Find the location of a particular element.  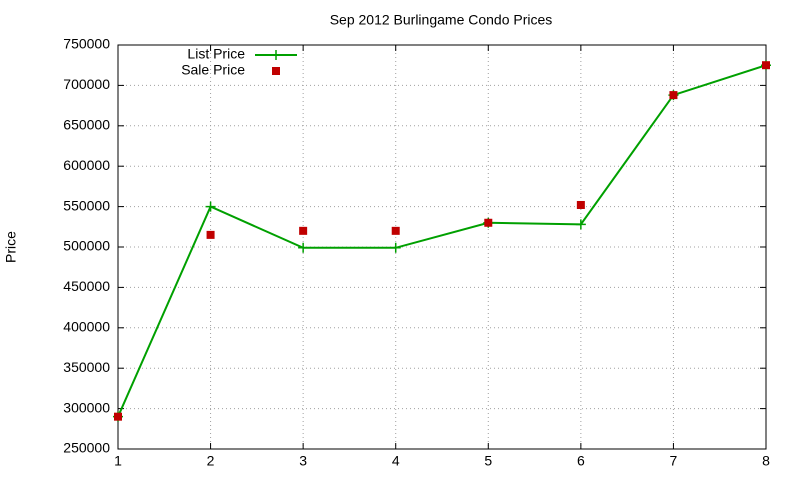

legend-label: Sale Price is located at coordinates (213, 70).